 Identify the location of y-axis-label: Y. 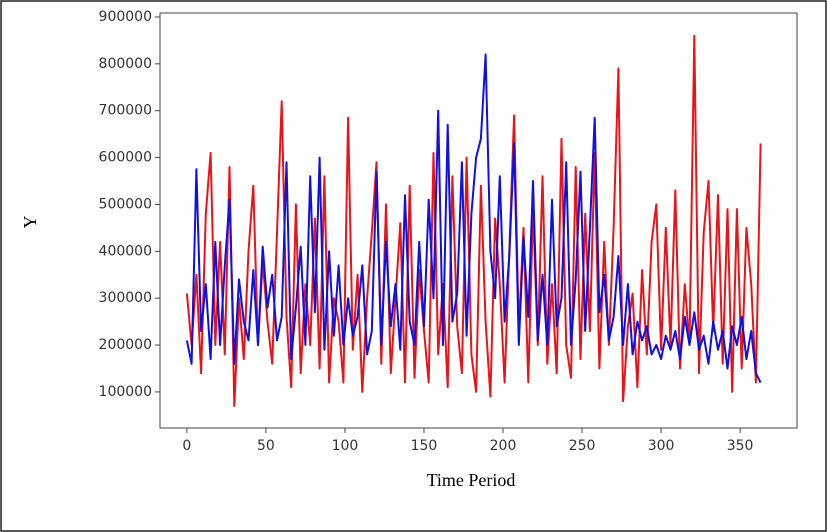
(30, 222).